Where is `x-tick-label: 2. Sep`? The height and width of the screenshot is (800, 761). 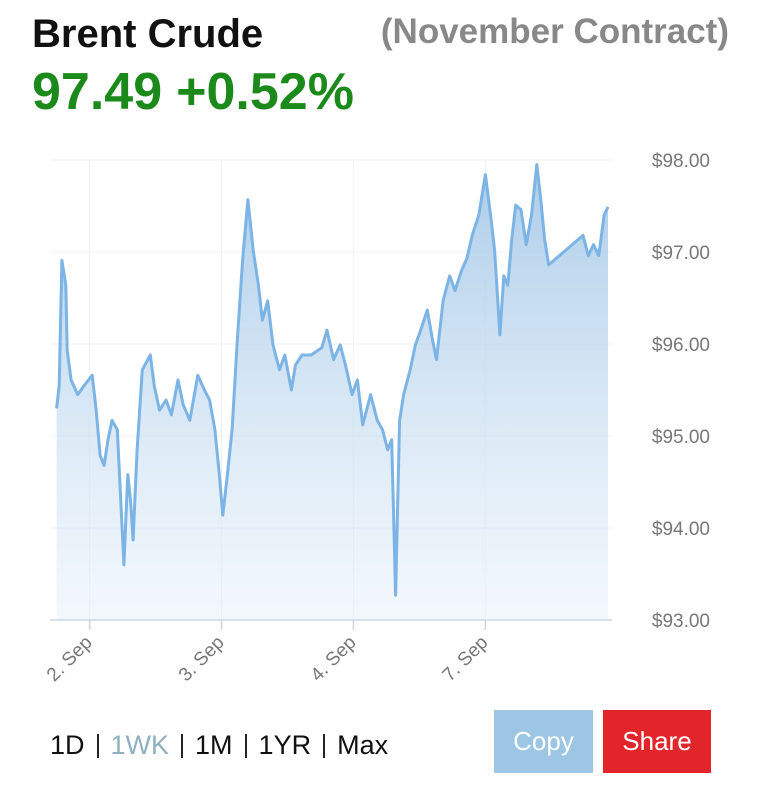
x-tick-label: 2. Sep is located at coordinates (70, 659).